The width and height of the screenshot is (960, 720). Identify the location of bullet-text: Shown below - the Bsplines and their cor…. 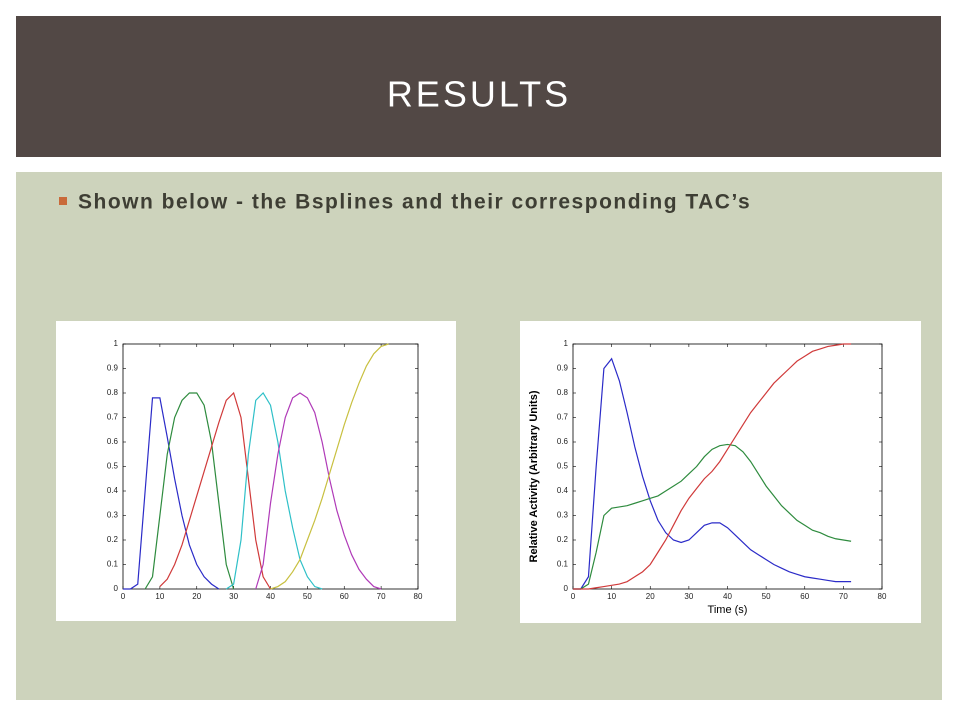
(414, 202).